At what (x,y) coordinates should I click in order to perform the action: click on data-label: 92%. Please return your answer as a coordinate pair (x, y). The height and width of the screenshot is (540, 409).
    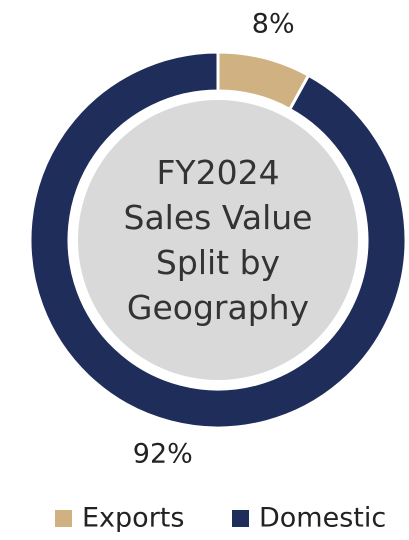
    Looking at the image, I should click on (163, 454).